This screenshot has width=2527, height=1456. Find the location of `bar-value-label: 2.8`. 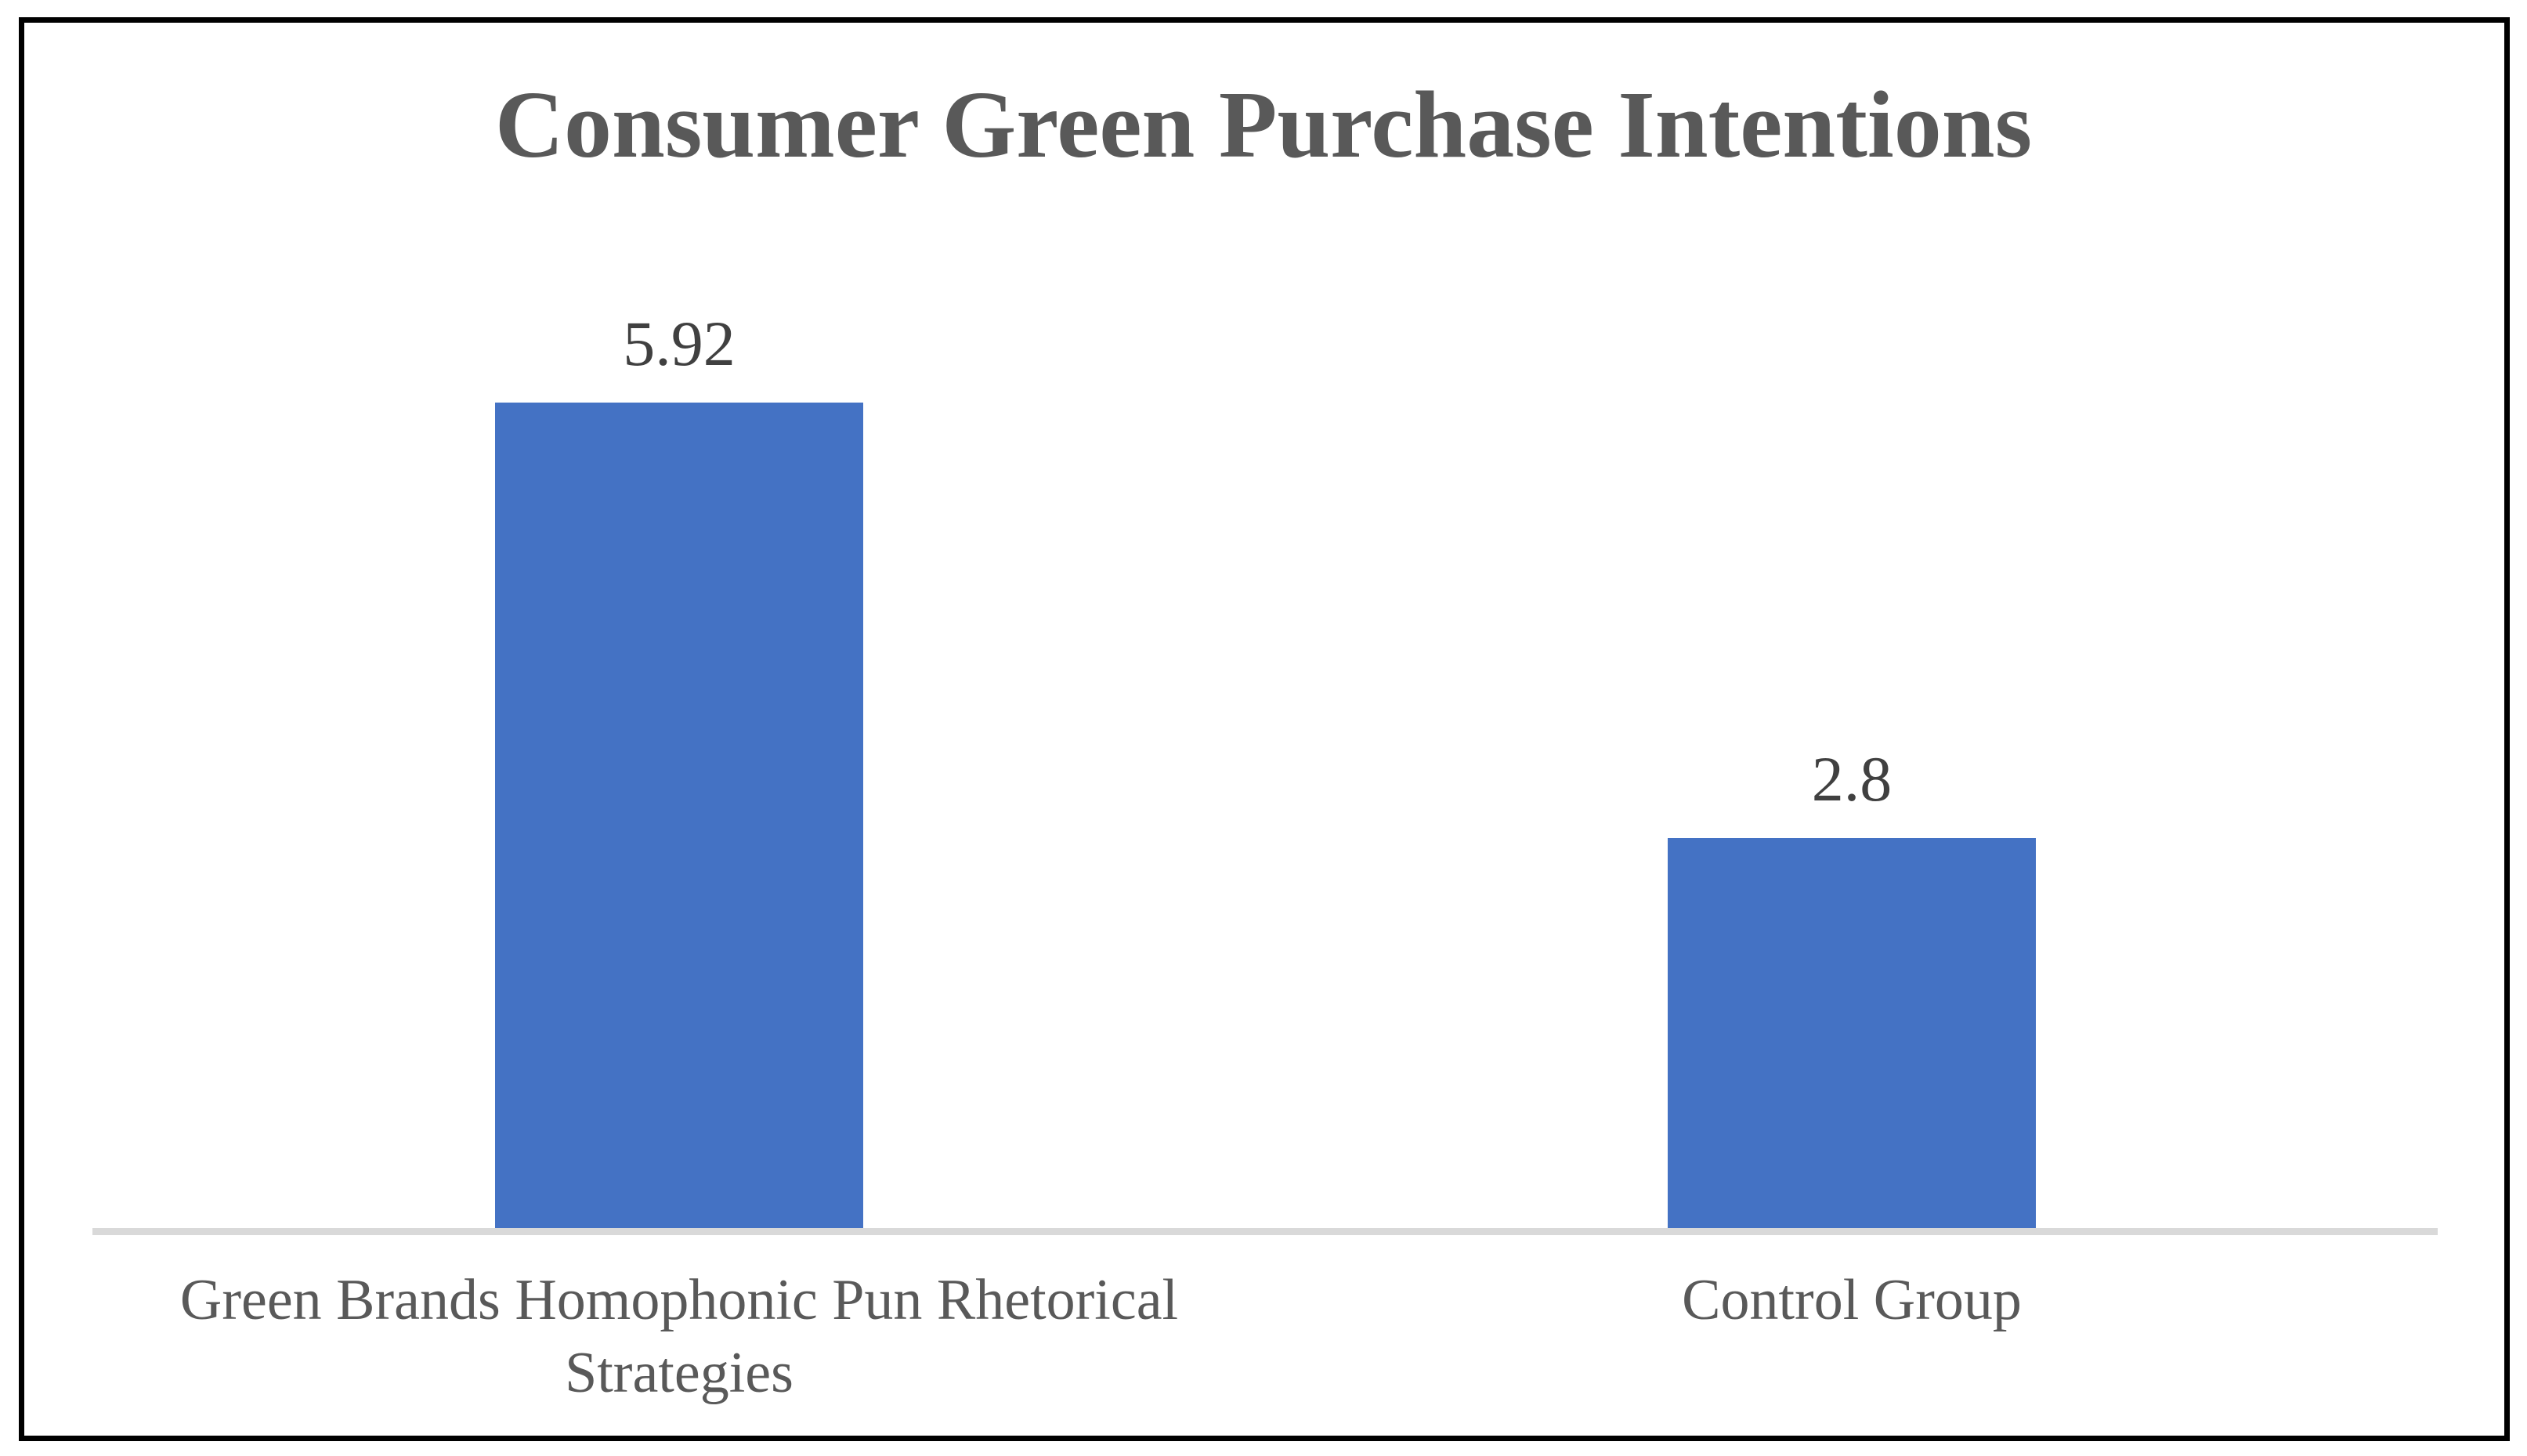

bar-value-label: 2.8 is located at coordinates (1852, 779).